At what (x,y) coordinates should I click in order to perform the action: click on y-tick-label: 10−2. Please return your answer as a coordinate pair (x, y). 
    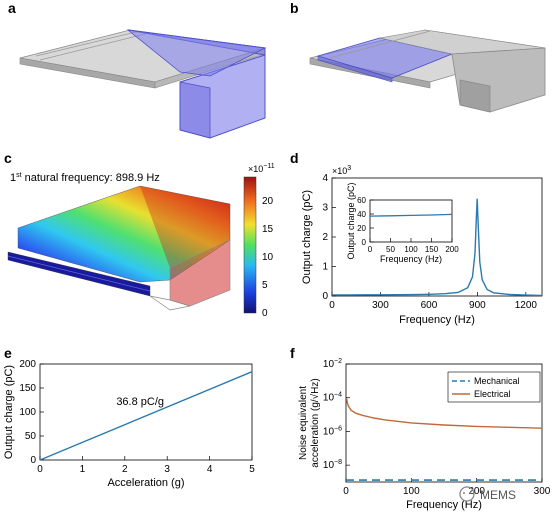
    Looking at the image, I should click on (332, 364).